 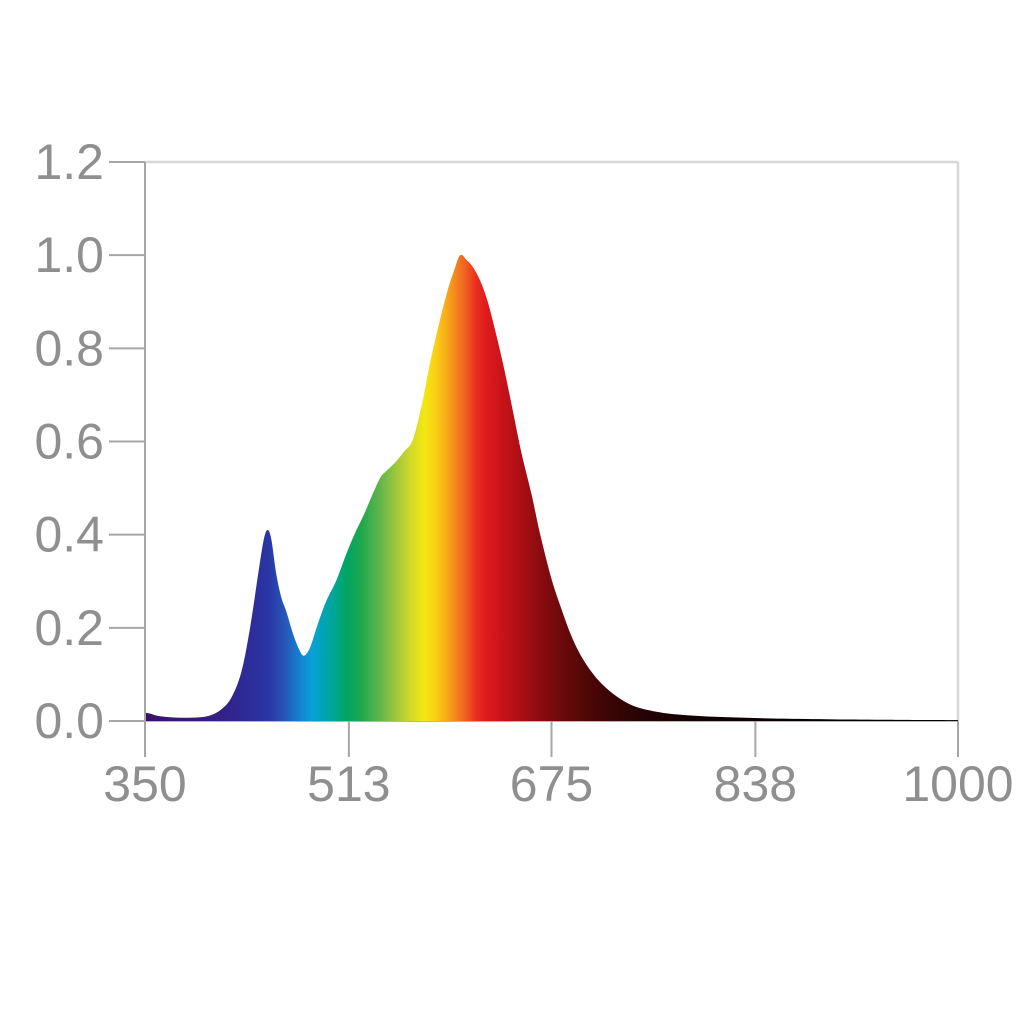 What do you see at coordinates (69, 162) in the screenshot?
I see `y-tick-label: 1.2` at bounding box center [69, 162].